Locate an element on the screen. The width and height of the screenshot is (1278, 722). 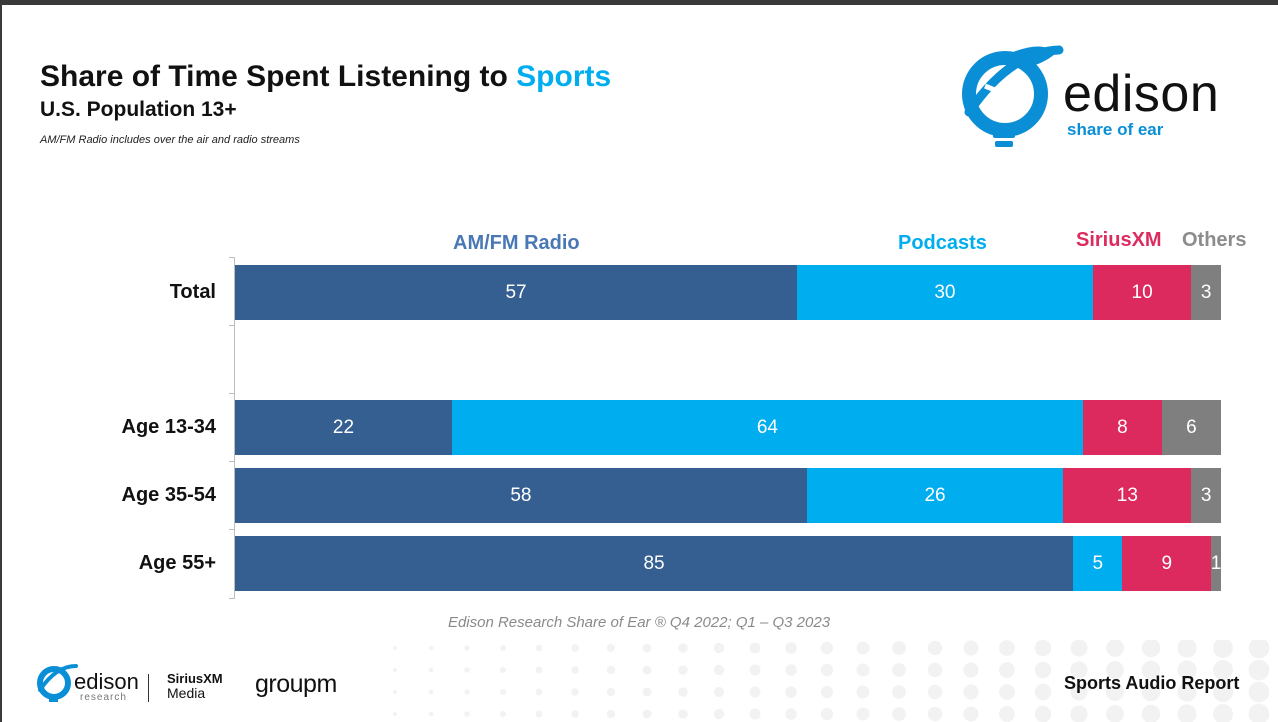
data-label: 85 is located at coordinates (654, 563).